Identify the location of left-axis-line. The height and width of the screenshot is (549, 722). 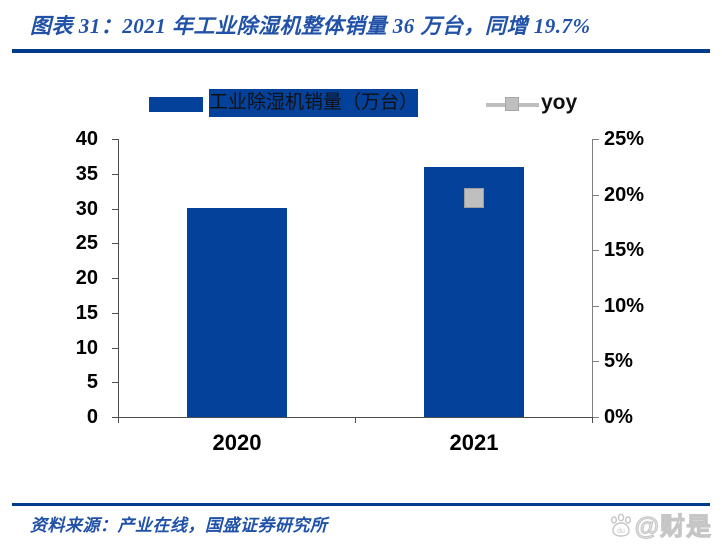
(118, 278).